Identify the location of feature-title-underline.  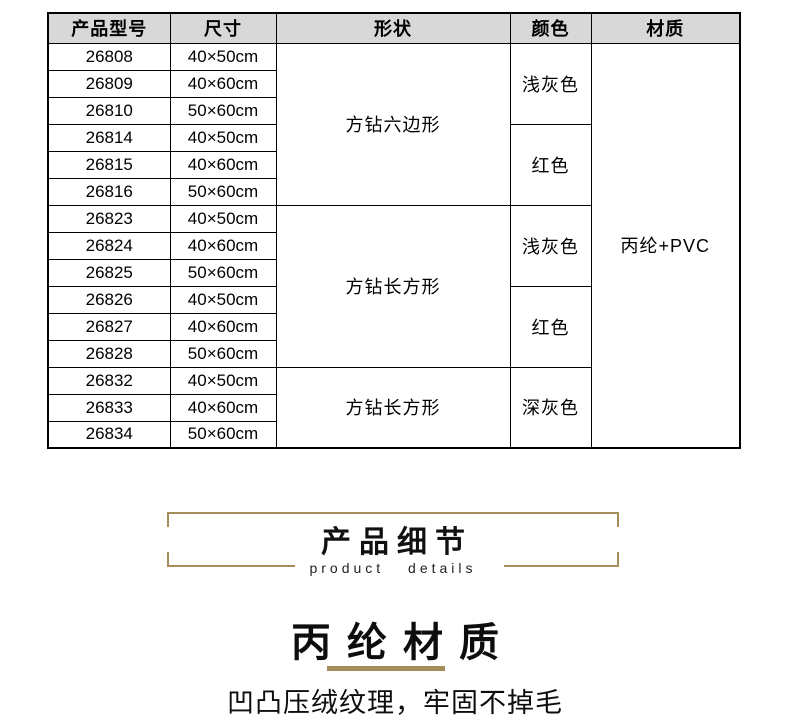
(386, 668).